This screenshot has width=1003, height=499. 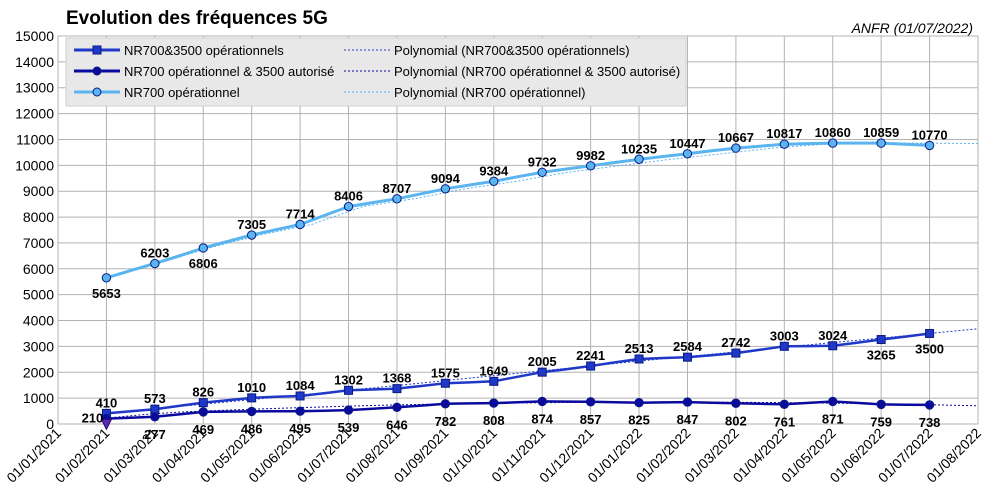 What do you see at coordinates (542, 418) in the screenshot?
I see `data-label: 874` at bounding box center [542, 418].